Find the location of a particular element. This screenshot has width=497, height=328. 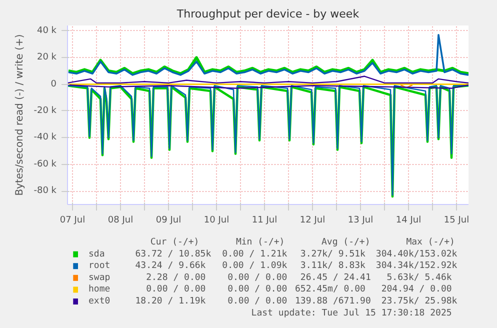

text: Cur (-/+) is located at coordinates (175, 243).